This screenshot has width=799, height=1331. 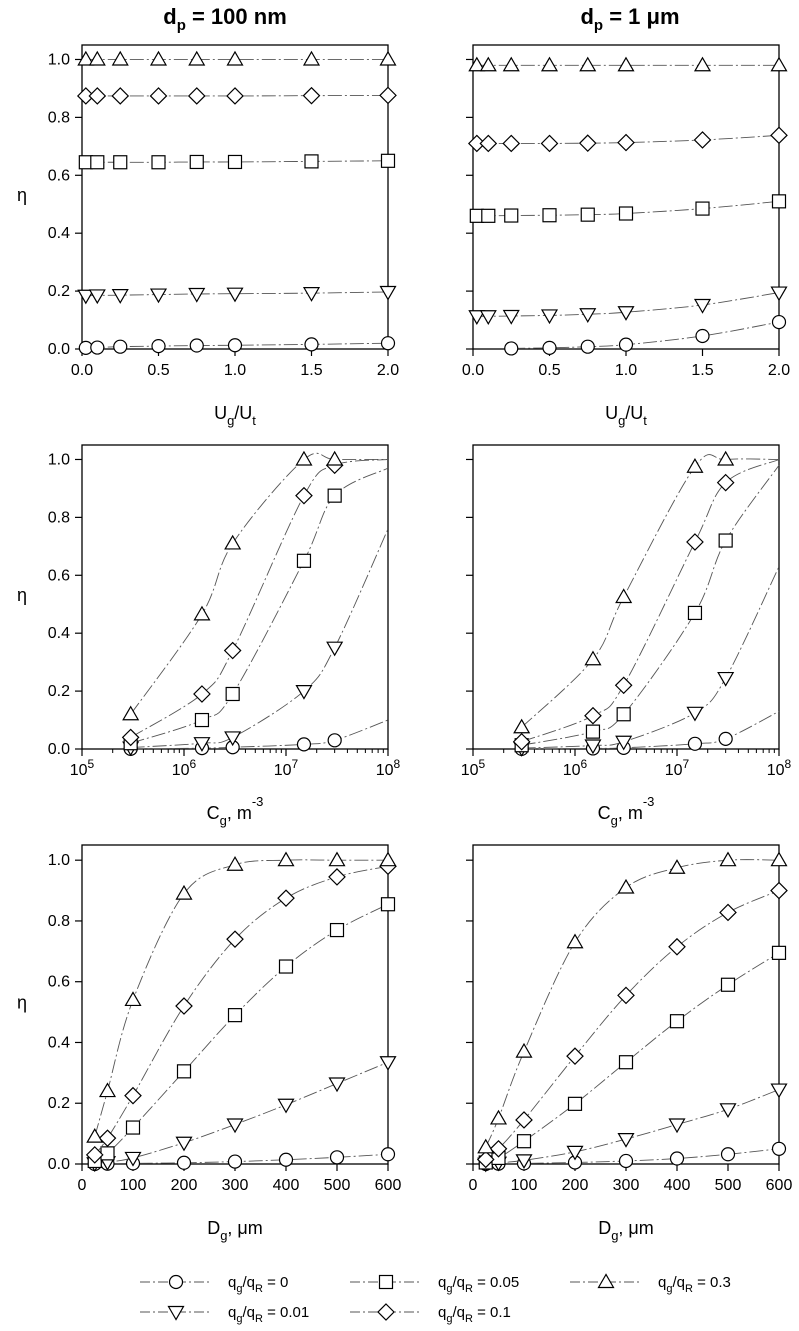 What do you see at coordinates (59, 633) in the screenshot?
I see `y-tick-label: 0.4` at bounding box center [59, 633].